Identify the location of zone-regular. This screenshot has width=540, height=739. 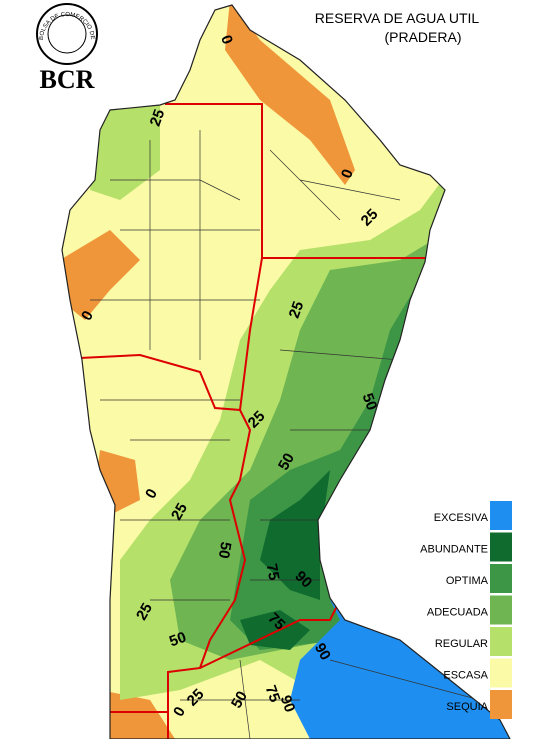
(125, 152).